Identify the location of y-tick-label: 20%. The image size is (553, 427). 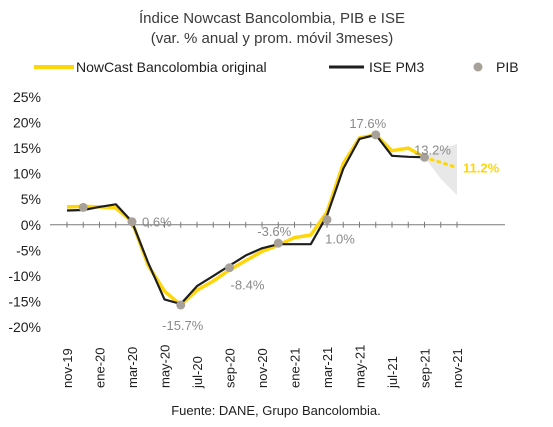
(27, 123).